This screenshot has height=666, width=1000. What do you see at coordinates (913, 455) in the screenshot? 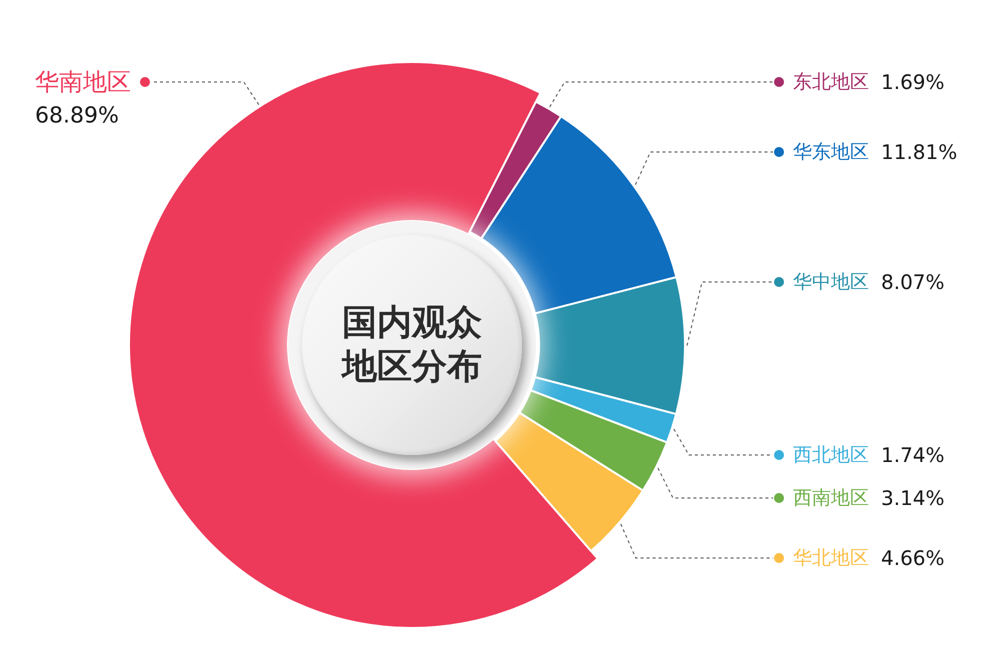
I see `data-label: 1.74%` at bounding box center [913, 455].